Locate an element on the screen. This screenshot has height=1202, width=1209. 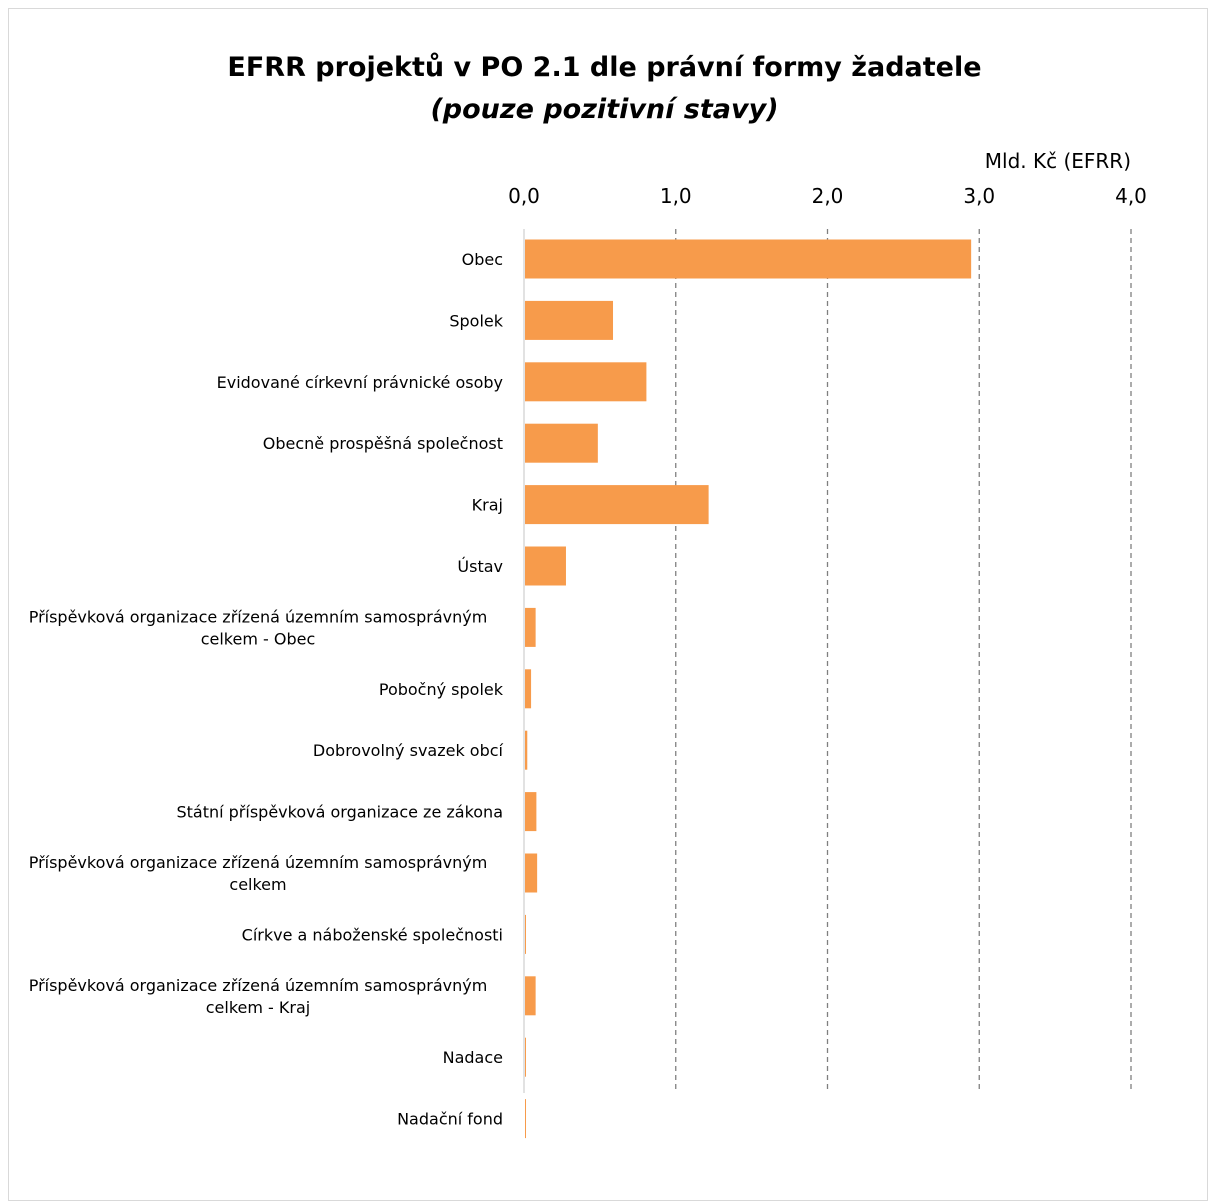
category-label: Nadace is located at coordinates (473, 1057).